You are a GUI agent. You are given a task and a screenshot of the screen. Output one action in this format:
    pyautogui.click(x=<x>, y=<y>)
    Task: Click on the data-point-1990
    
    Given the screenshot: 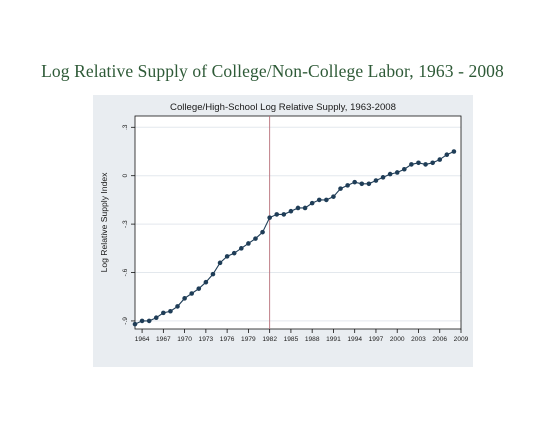 What is the action you would take?
    pyautogui.click(x=326, y=200)
    